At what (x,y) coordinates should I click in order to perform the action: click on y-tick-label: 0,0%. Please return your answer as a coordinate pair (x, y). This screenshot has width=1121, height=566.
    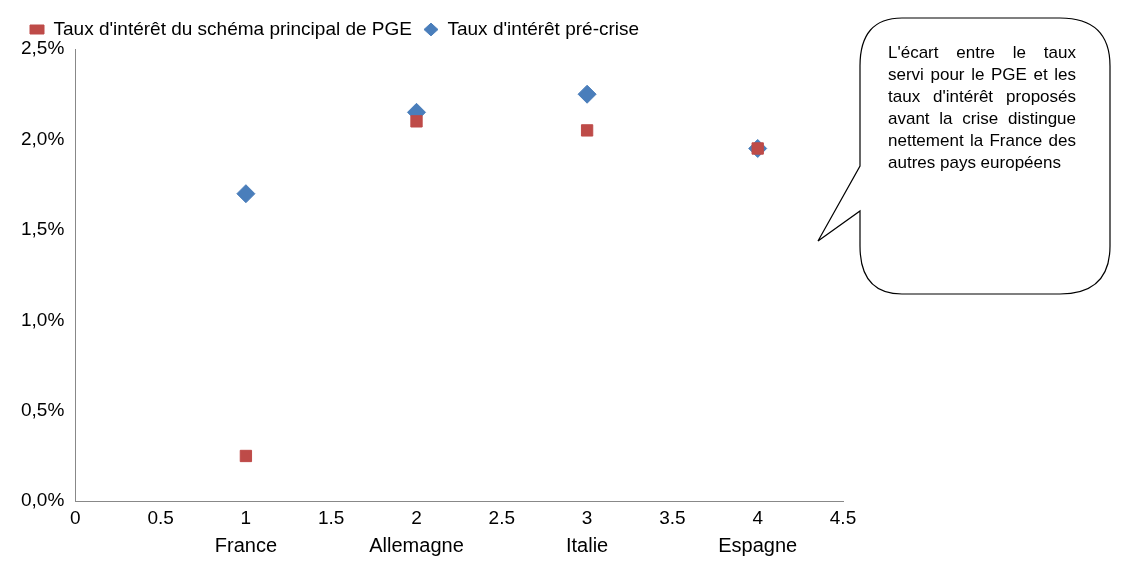
    Looking at the image, I should click on (42, 500).